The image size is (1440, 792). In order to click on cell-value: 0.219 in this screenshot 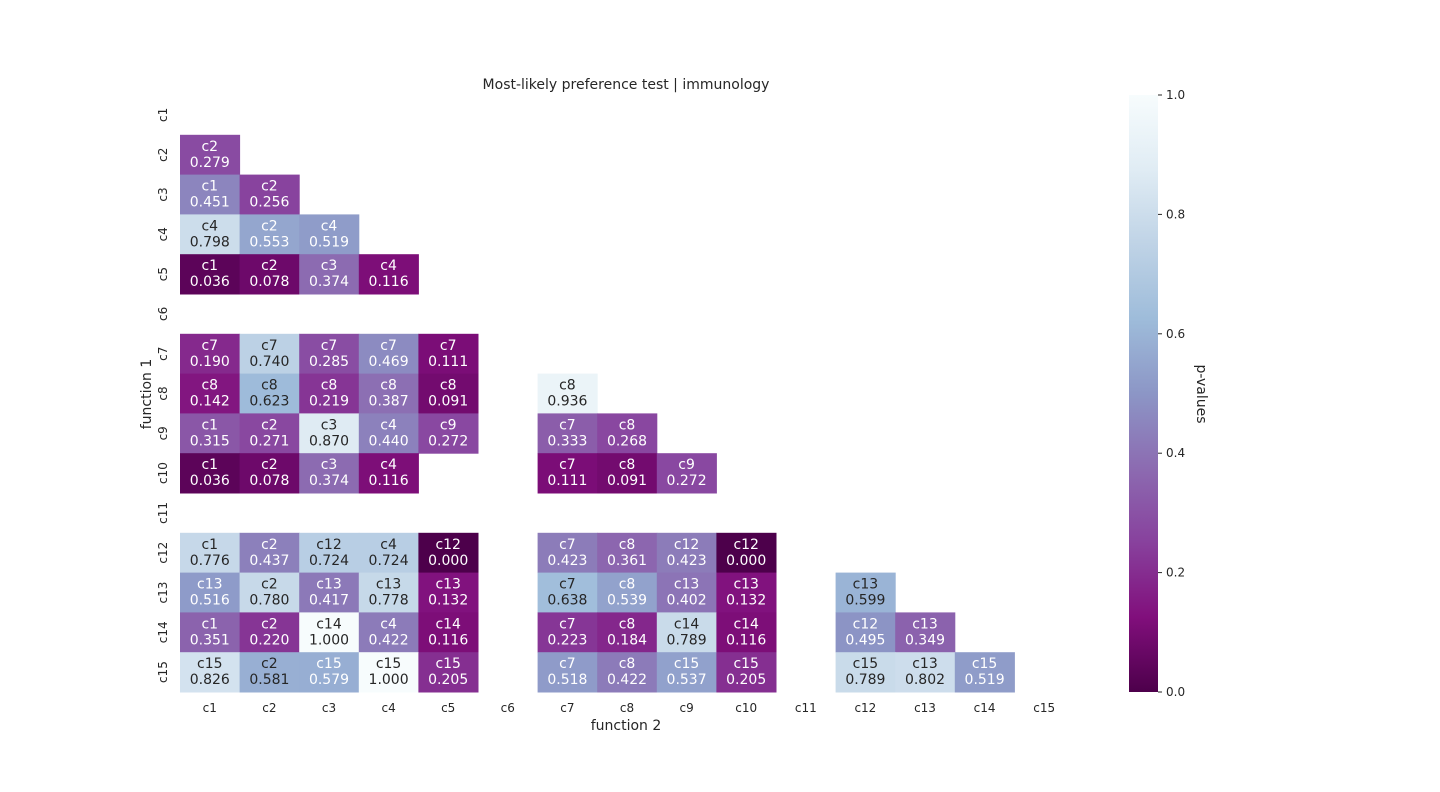, I will do `click(329, 402)`.